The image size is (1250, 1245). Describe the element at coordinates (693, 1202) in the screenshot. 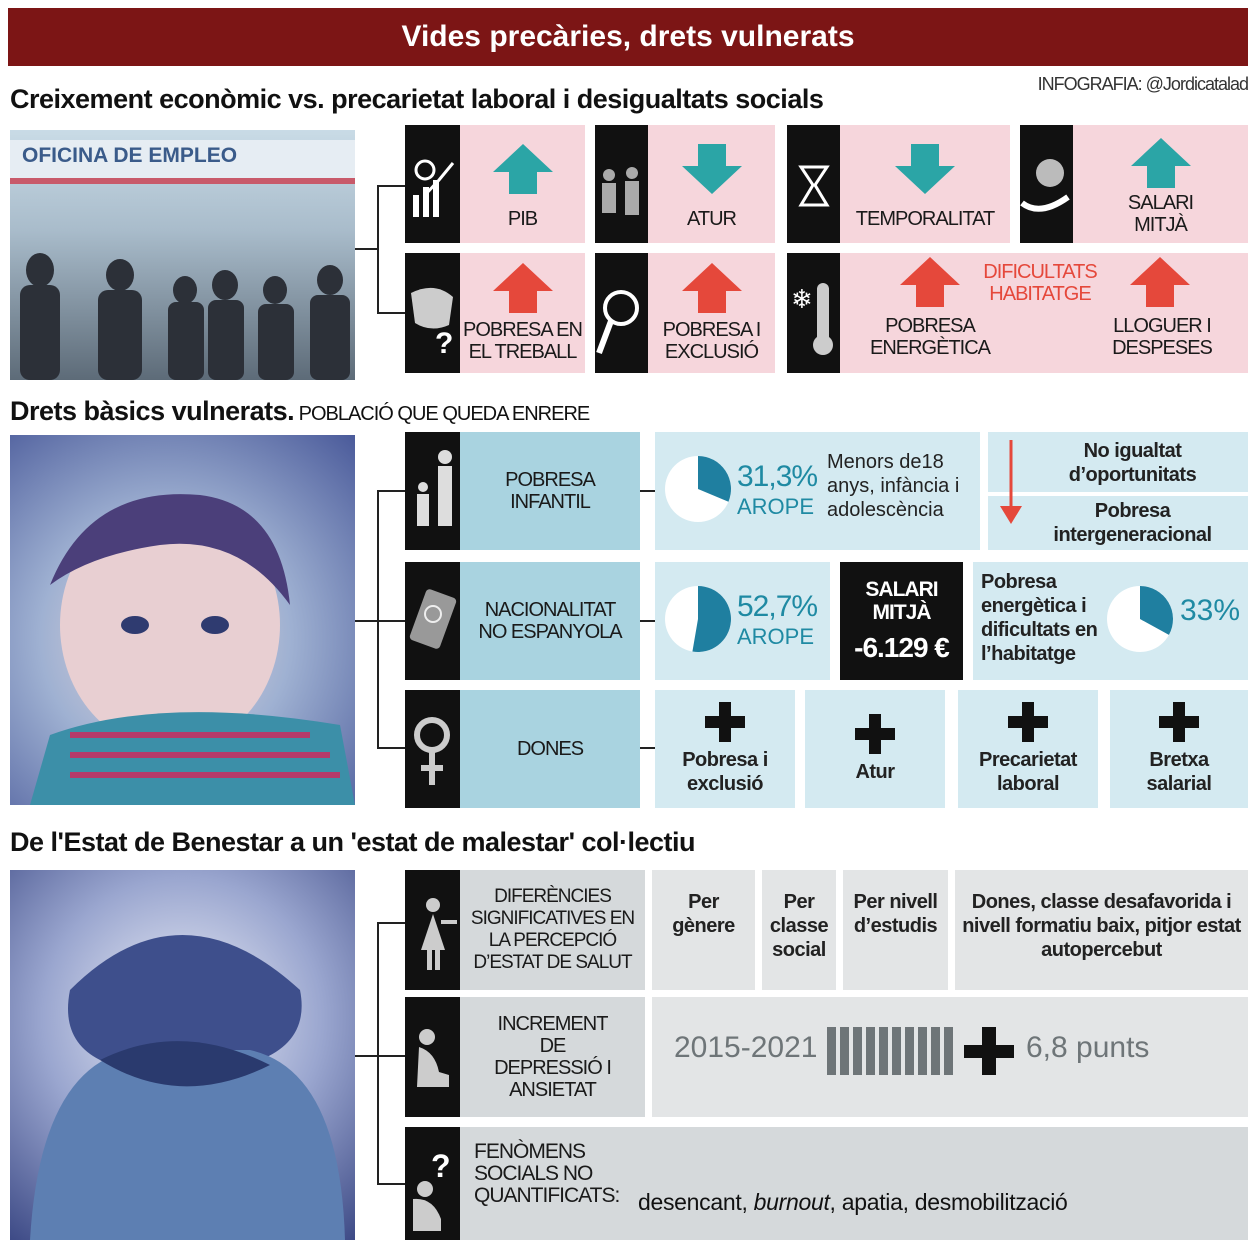

I see `phenomenon: desencant,` at that location.